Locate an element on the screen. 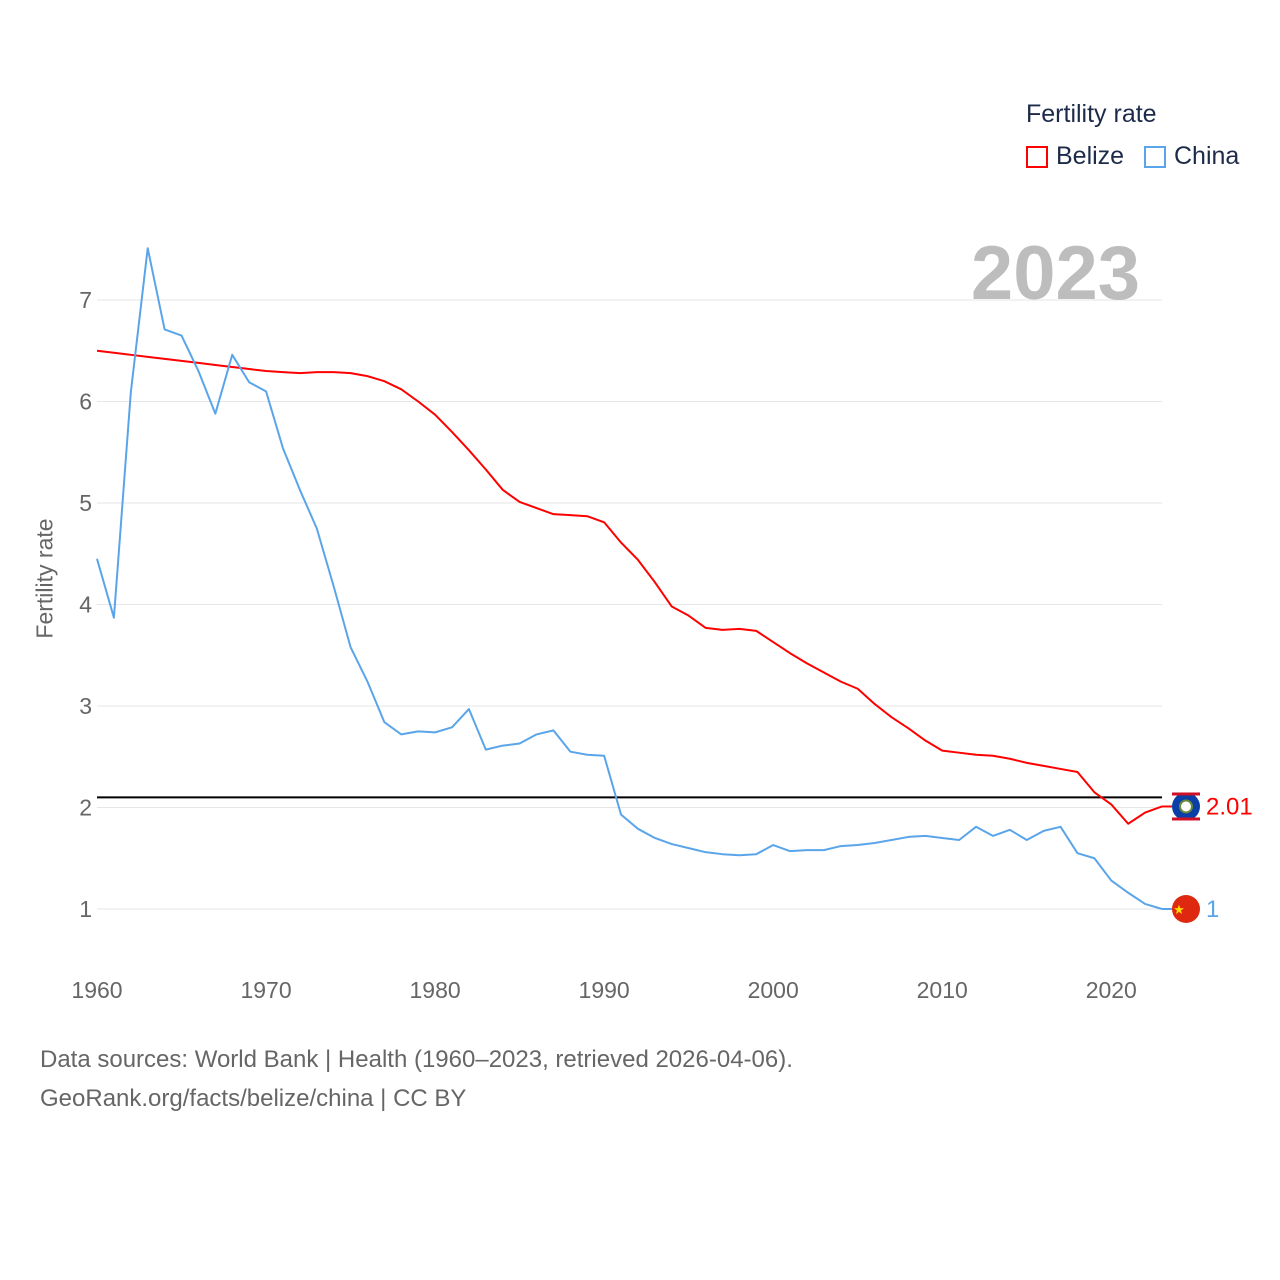  y-tick-label: 2 is located at coordinates (85, 808).